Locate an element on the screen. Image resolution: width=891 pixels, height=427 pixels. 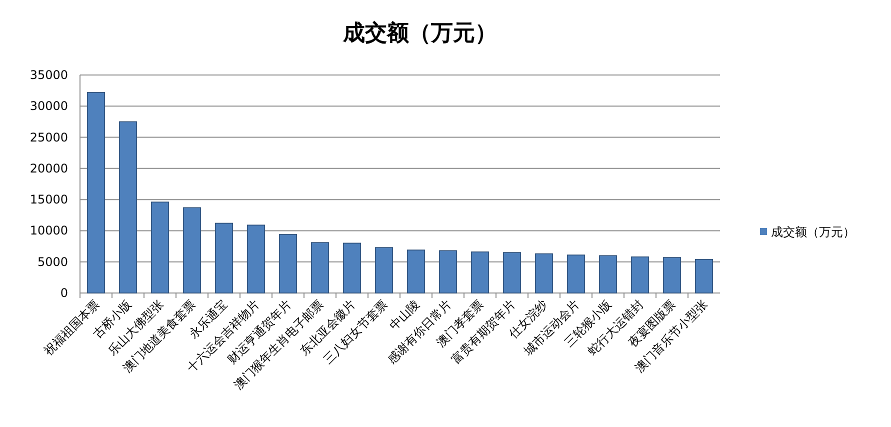
y-tick-label: 20000 is located at coordinates (49, 168).